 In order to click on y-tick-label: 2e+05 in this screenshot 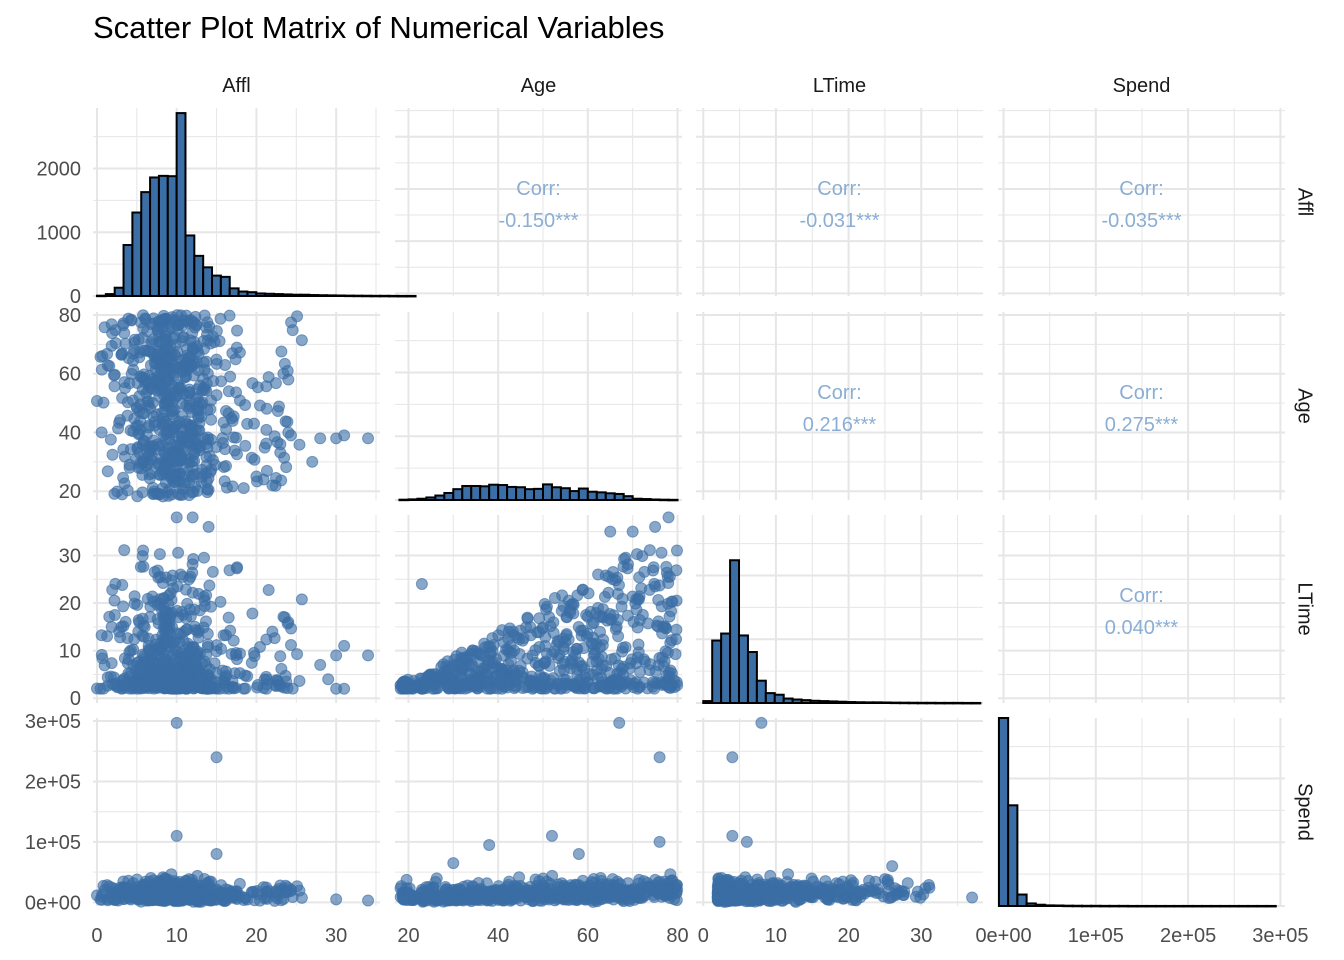, I will do `click(53, 782)`.